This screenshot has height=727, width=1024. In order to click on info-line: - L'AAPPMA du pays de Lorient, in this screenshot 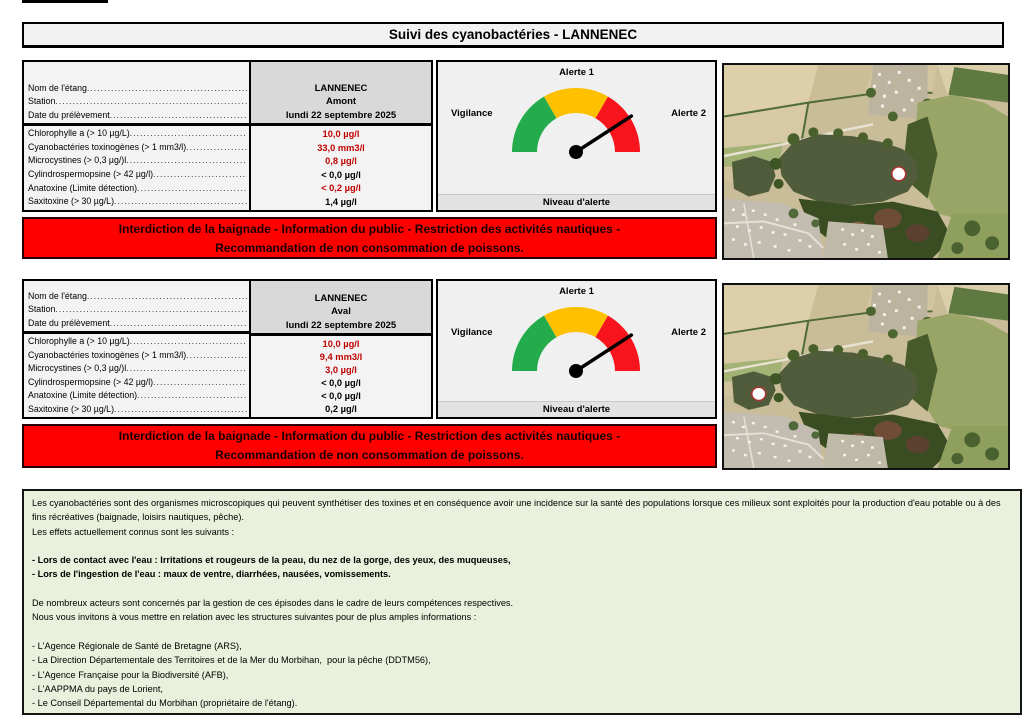, I will do `click(97, 688)`.